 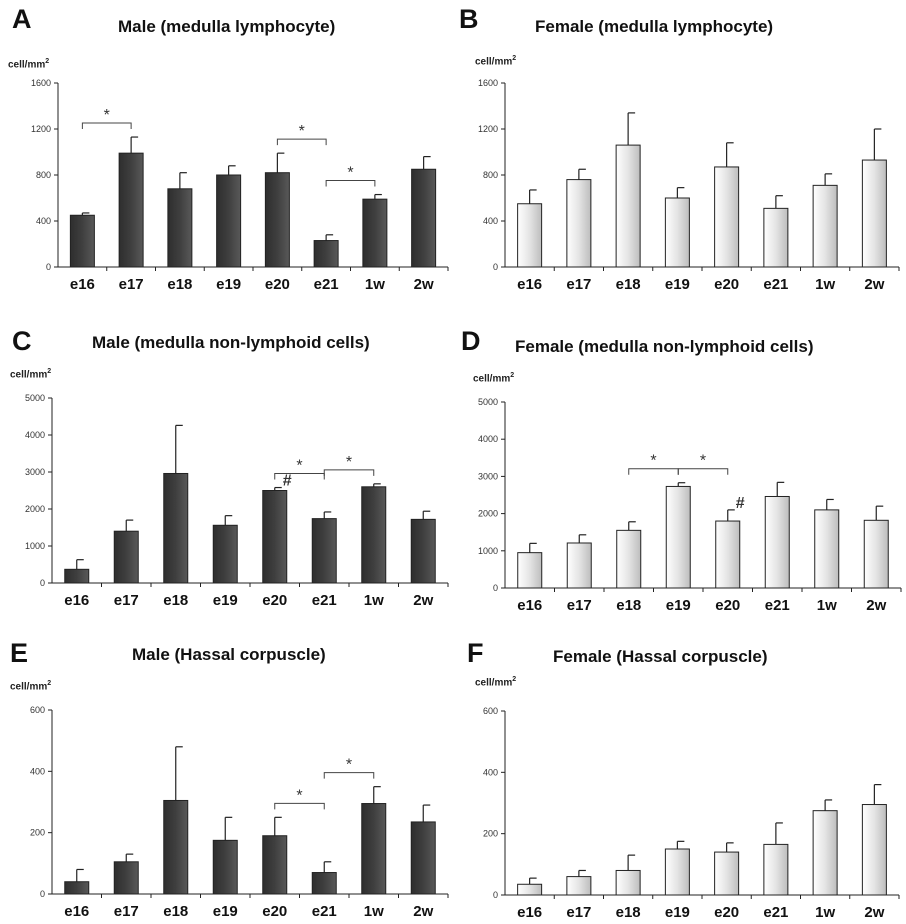 I want to click on chart-plot: 0 400 800 1200 1600 e16 e17 e18 e19 e20 e21 1w 2w, so click(x=689, y=185).